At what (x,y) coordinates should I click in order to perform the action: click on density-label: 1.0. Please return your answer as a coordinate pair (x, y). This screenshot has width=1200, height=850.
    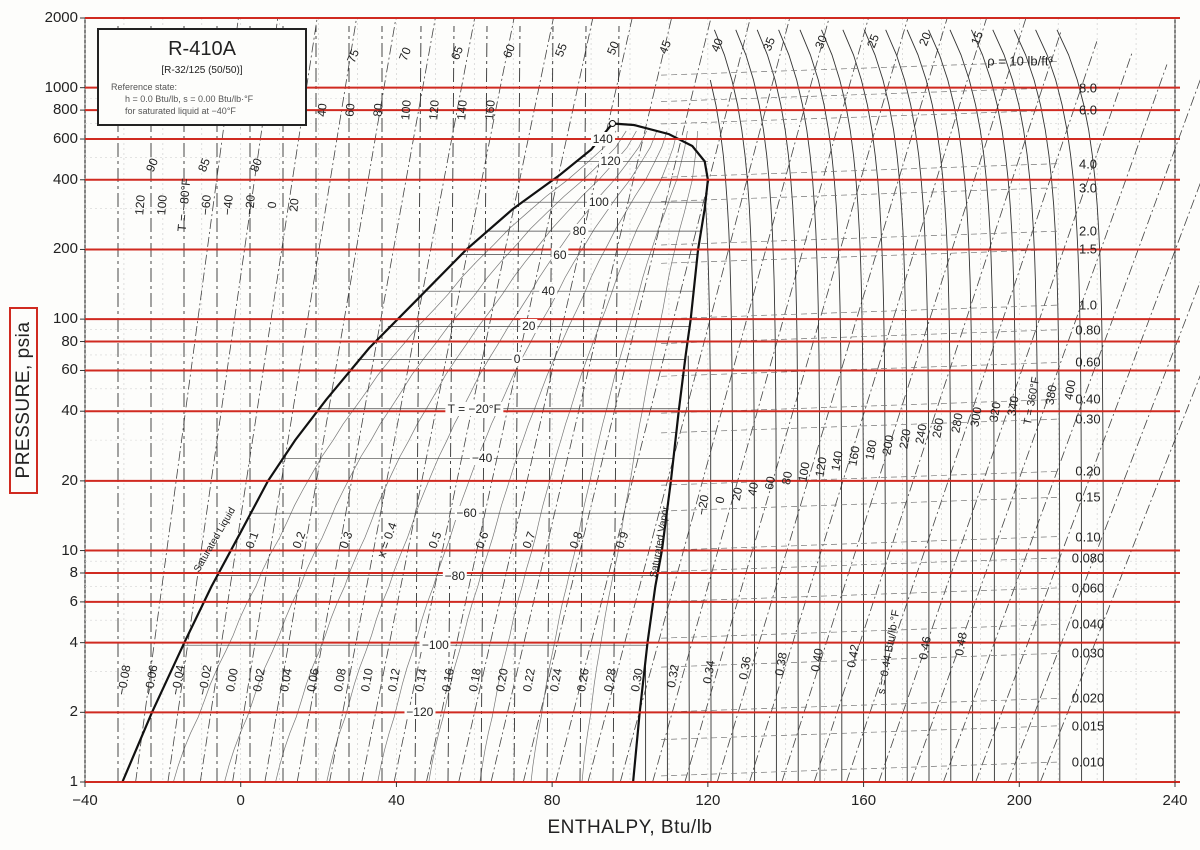
    Looking at the image, I should click on (1088, 305).